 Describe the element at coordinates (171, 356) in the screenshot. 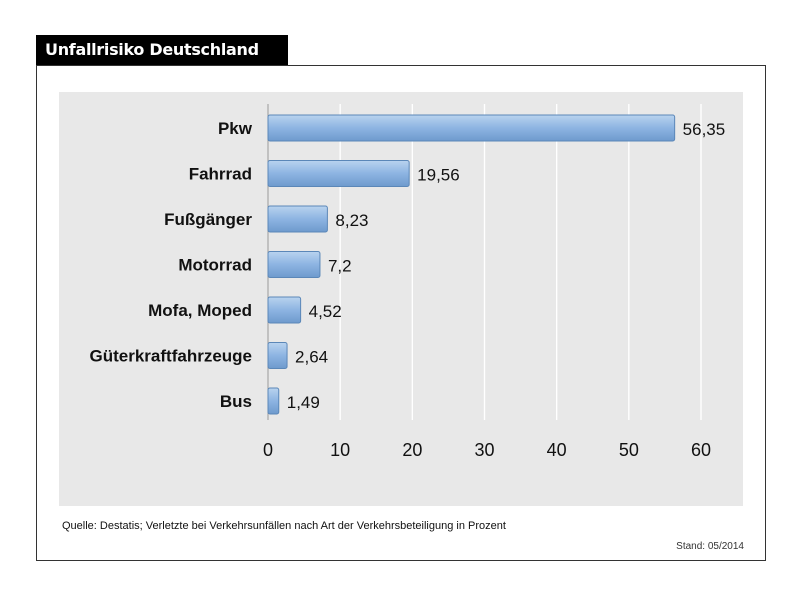

I see `category-label: Güterkraftfahrzeuge` at that location.